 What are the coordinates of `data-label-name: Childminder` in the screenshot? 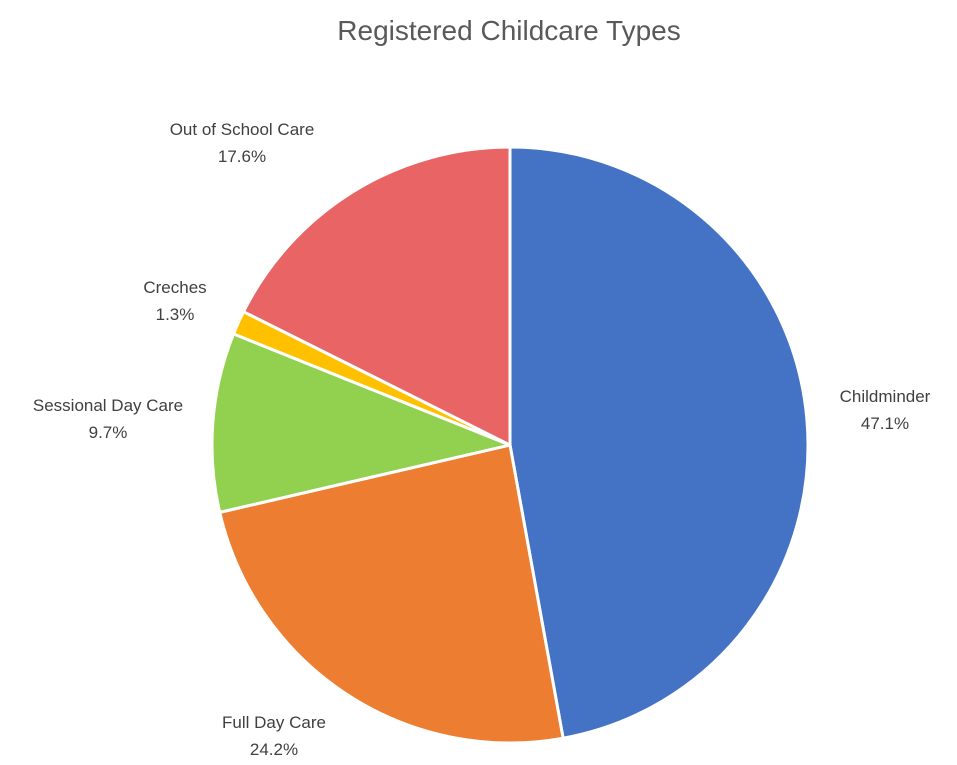 It's located at (885, 396).